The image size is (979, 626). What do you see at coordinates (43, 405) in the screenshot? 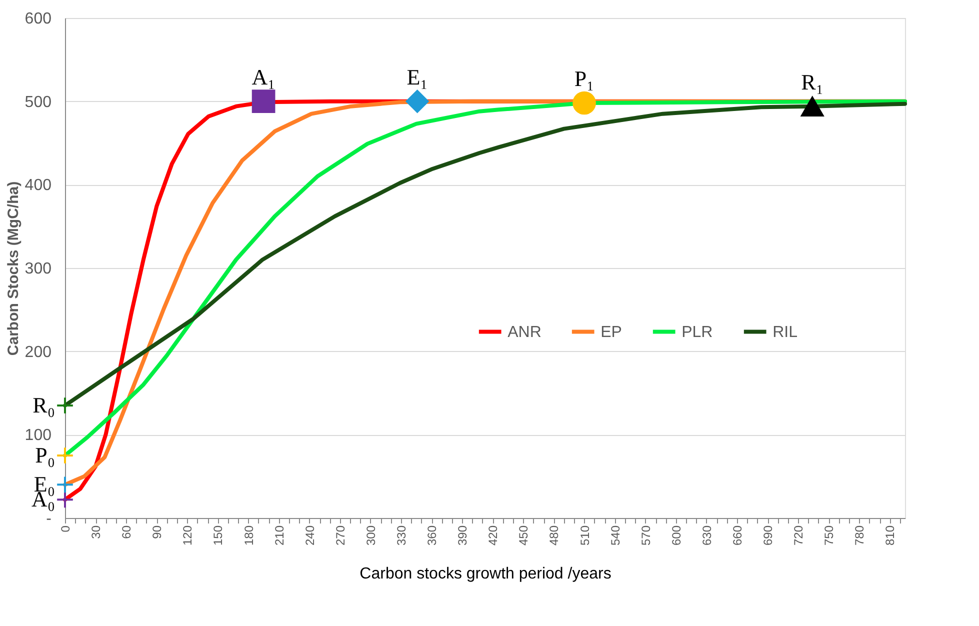
I see `annotation: R₀` at bounding box center [43, 405].